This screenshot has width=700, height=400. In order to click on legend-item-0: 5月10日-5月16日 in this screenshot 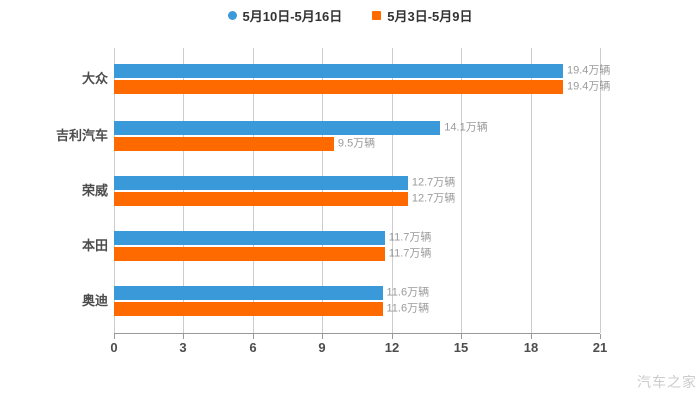, I will do `click(285, 15)`.